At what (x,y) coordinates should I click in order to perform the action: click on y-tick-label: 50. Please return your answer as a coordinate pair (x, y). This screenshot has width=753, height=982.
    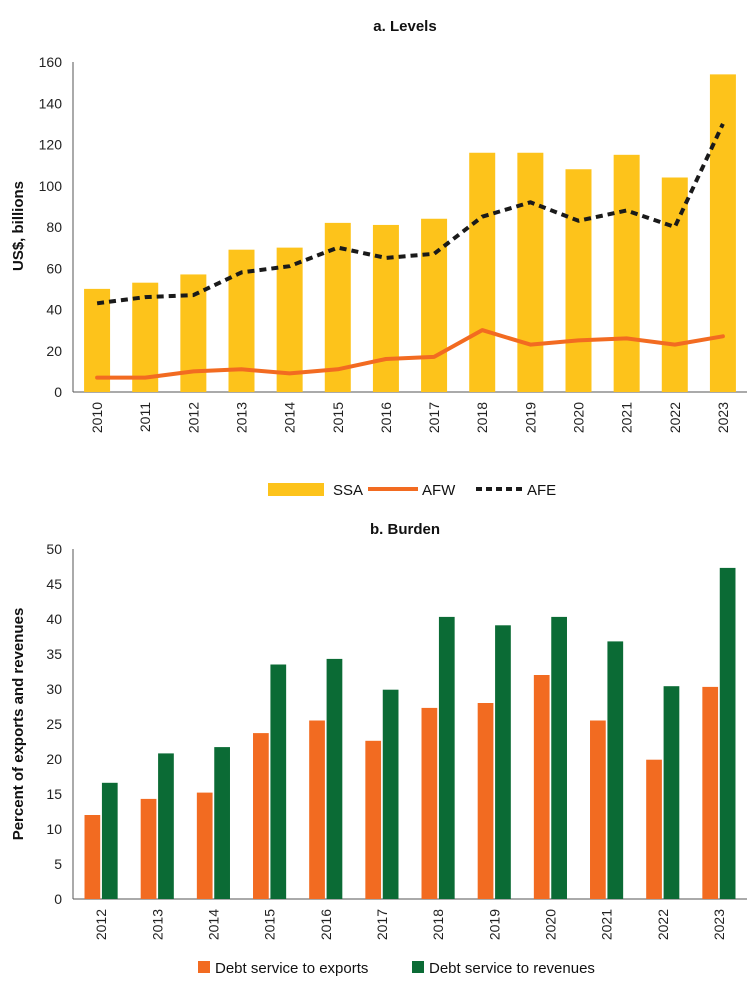
    Looking at the image, I should click on (54, 549).